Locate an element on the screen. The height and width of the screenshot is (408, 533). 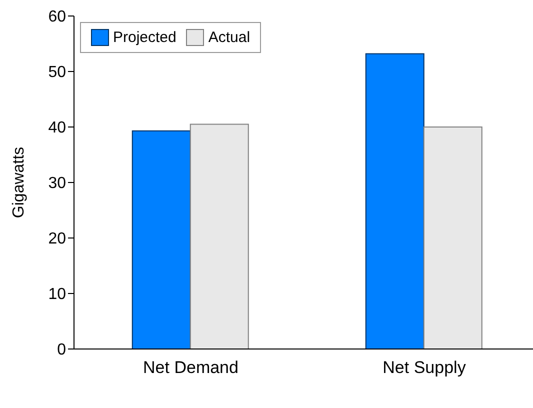
y-tick-label: 20 is located at coordinates (57, 239).